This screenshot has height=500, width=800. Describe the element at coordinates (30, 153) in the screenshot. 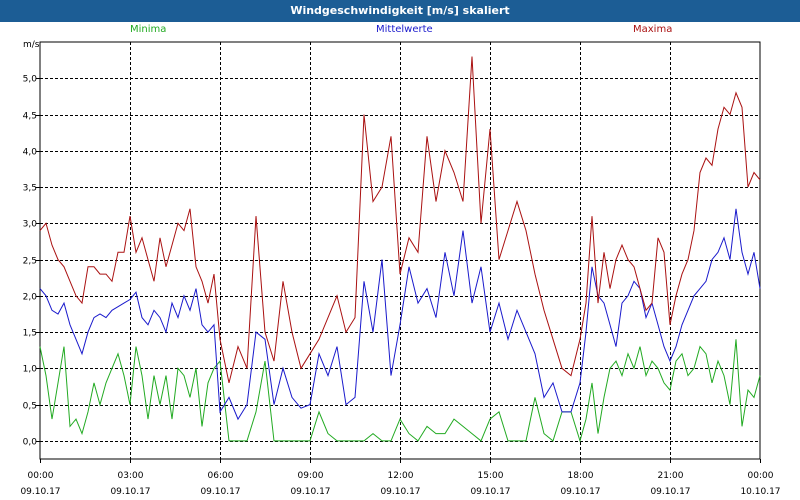

I see `y-tick-label: 4,0` at that location.